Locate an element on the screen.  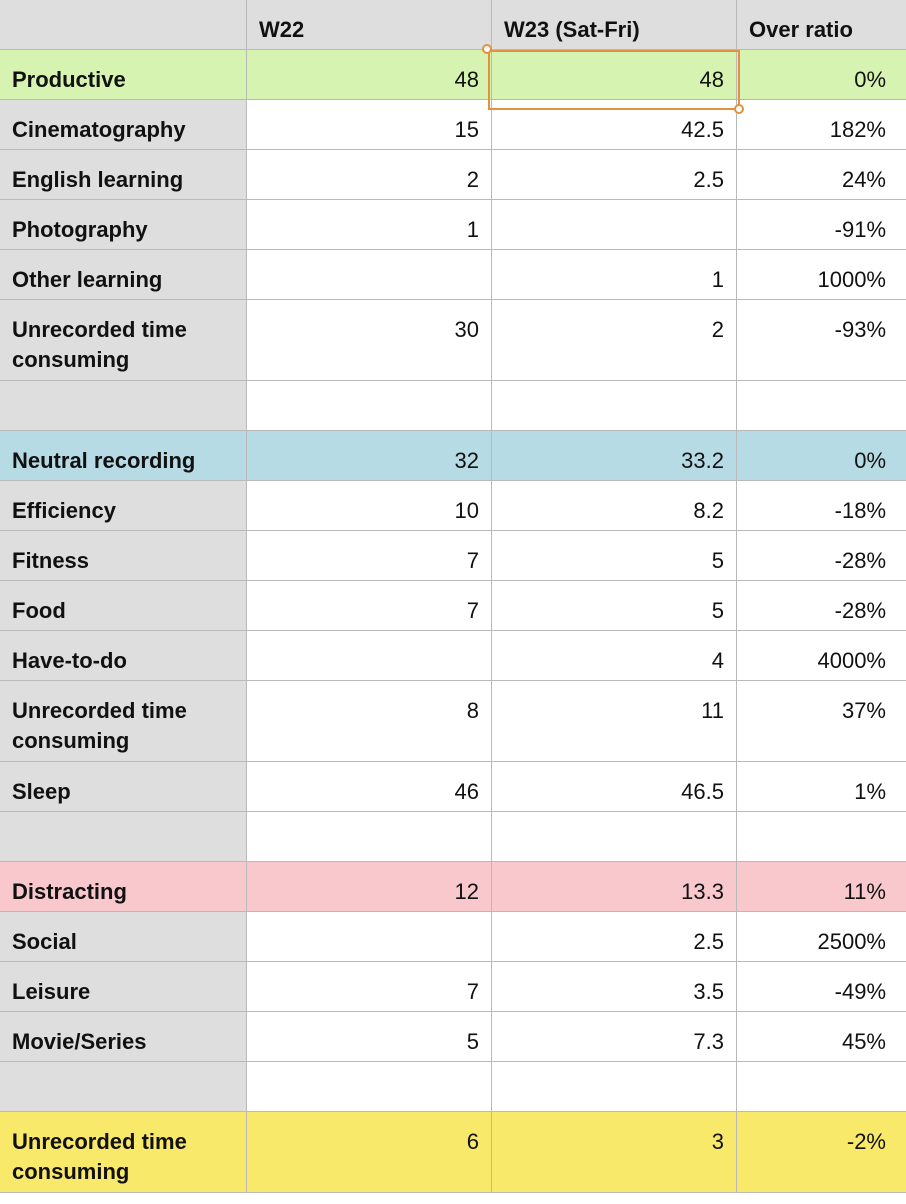
cell-ratio: 1% is located at coordinates (870, 791).